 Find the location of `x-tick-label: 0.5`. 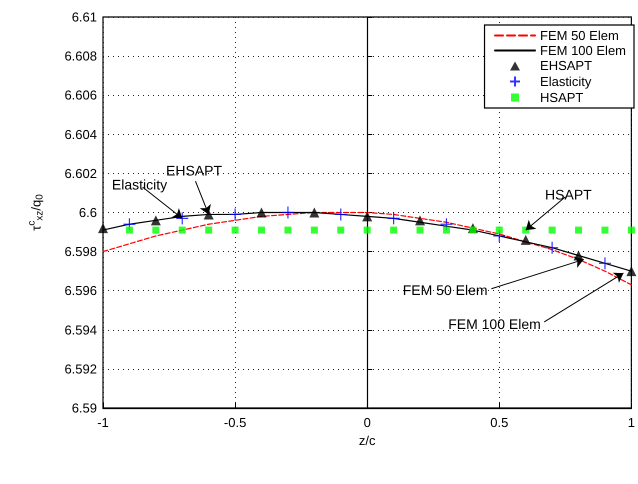

x-tick-label: 0.5 is located at coordinates (499, 422).